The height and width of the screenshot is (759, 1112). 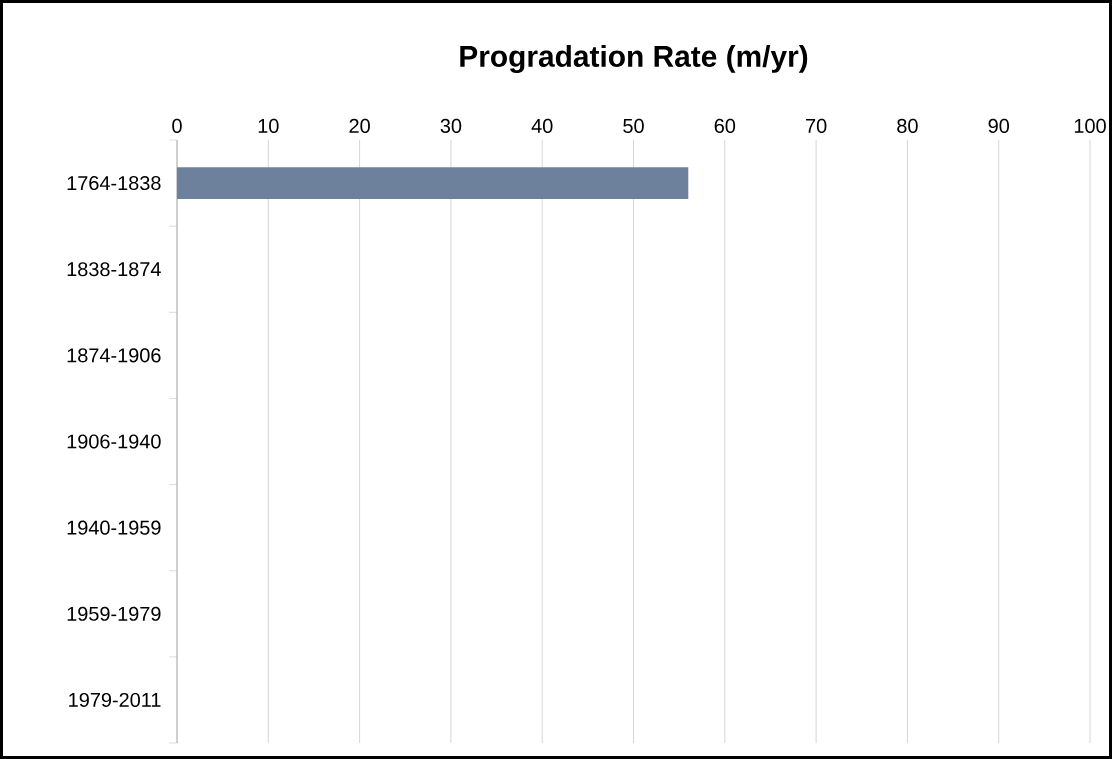 What do you see at coordinates (114, 183) in the screenshot?
I see `y-tick-label: 1764-1838` at bounding box center [114, 183].